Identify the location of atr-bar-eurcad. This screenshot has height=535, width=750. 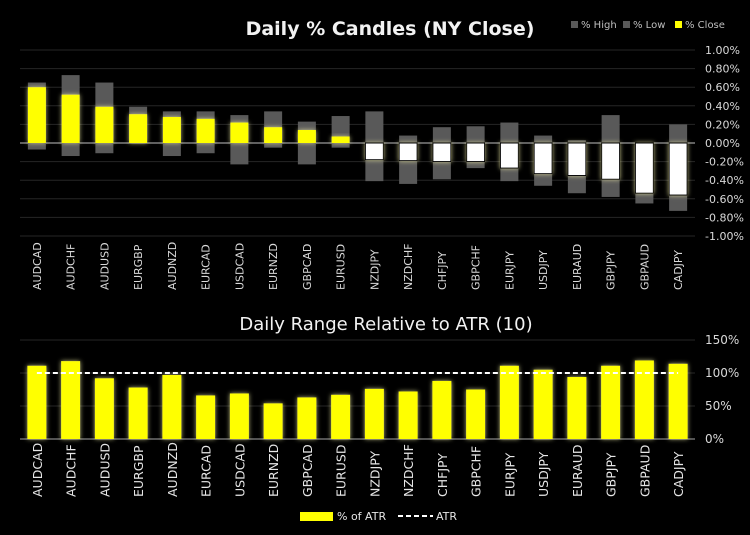
(206, 417).